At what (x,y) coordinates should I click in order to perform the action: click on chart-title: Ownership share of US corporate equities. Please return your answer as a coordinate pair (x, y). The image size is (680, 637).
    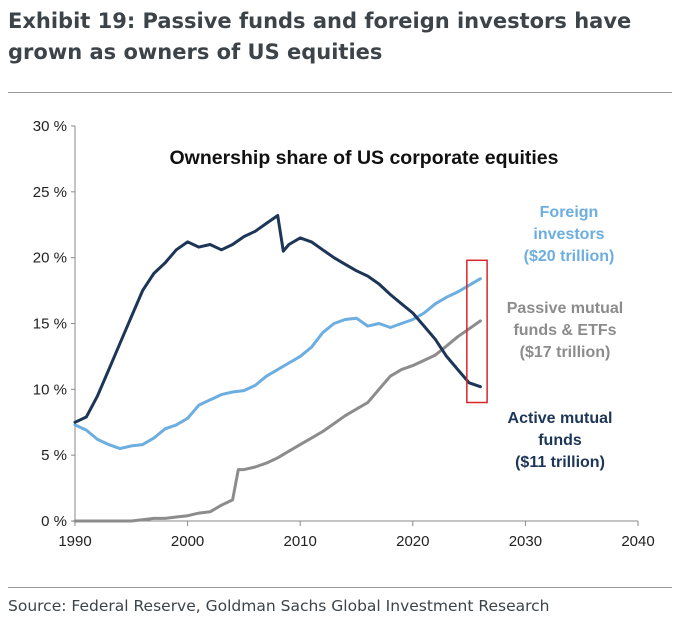
    Looking at the image, I should click on (363, 158).